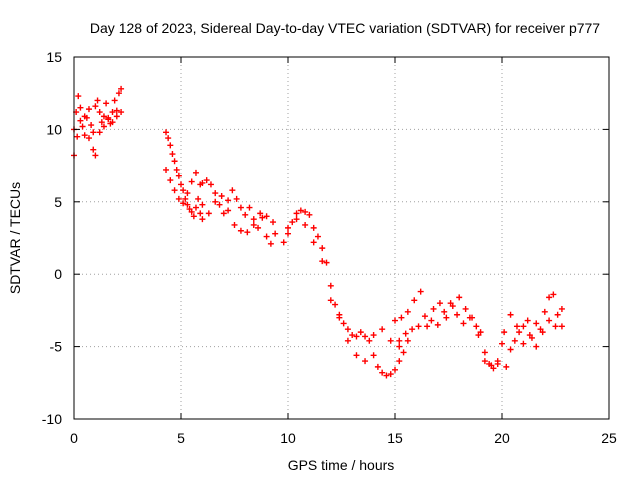  Describe the element at coordinates (502, 438) in the screenshot. I see `x-tick-label: 20` at that location.